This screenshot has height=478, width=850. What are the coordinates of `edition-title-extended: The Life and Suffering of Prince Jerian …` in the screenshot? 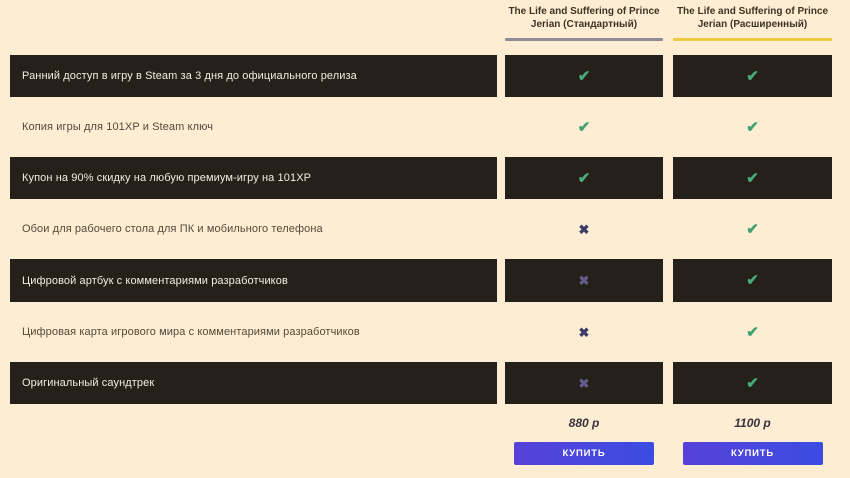 It's located at (752, 18).